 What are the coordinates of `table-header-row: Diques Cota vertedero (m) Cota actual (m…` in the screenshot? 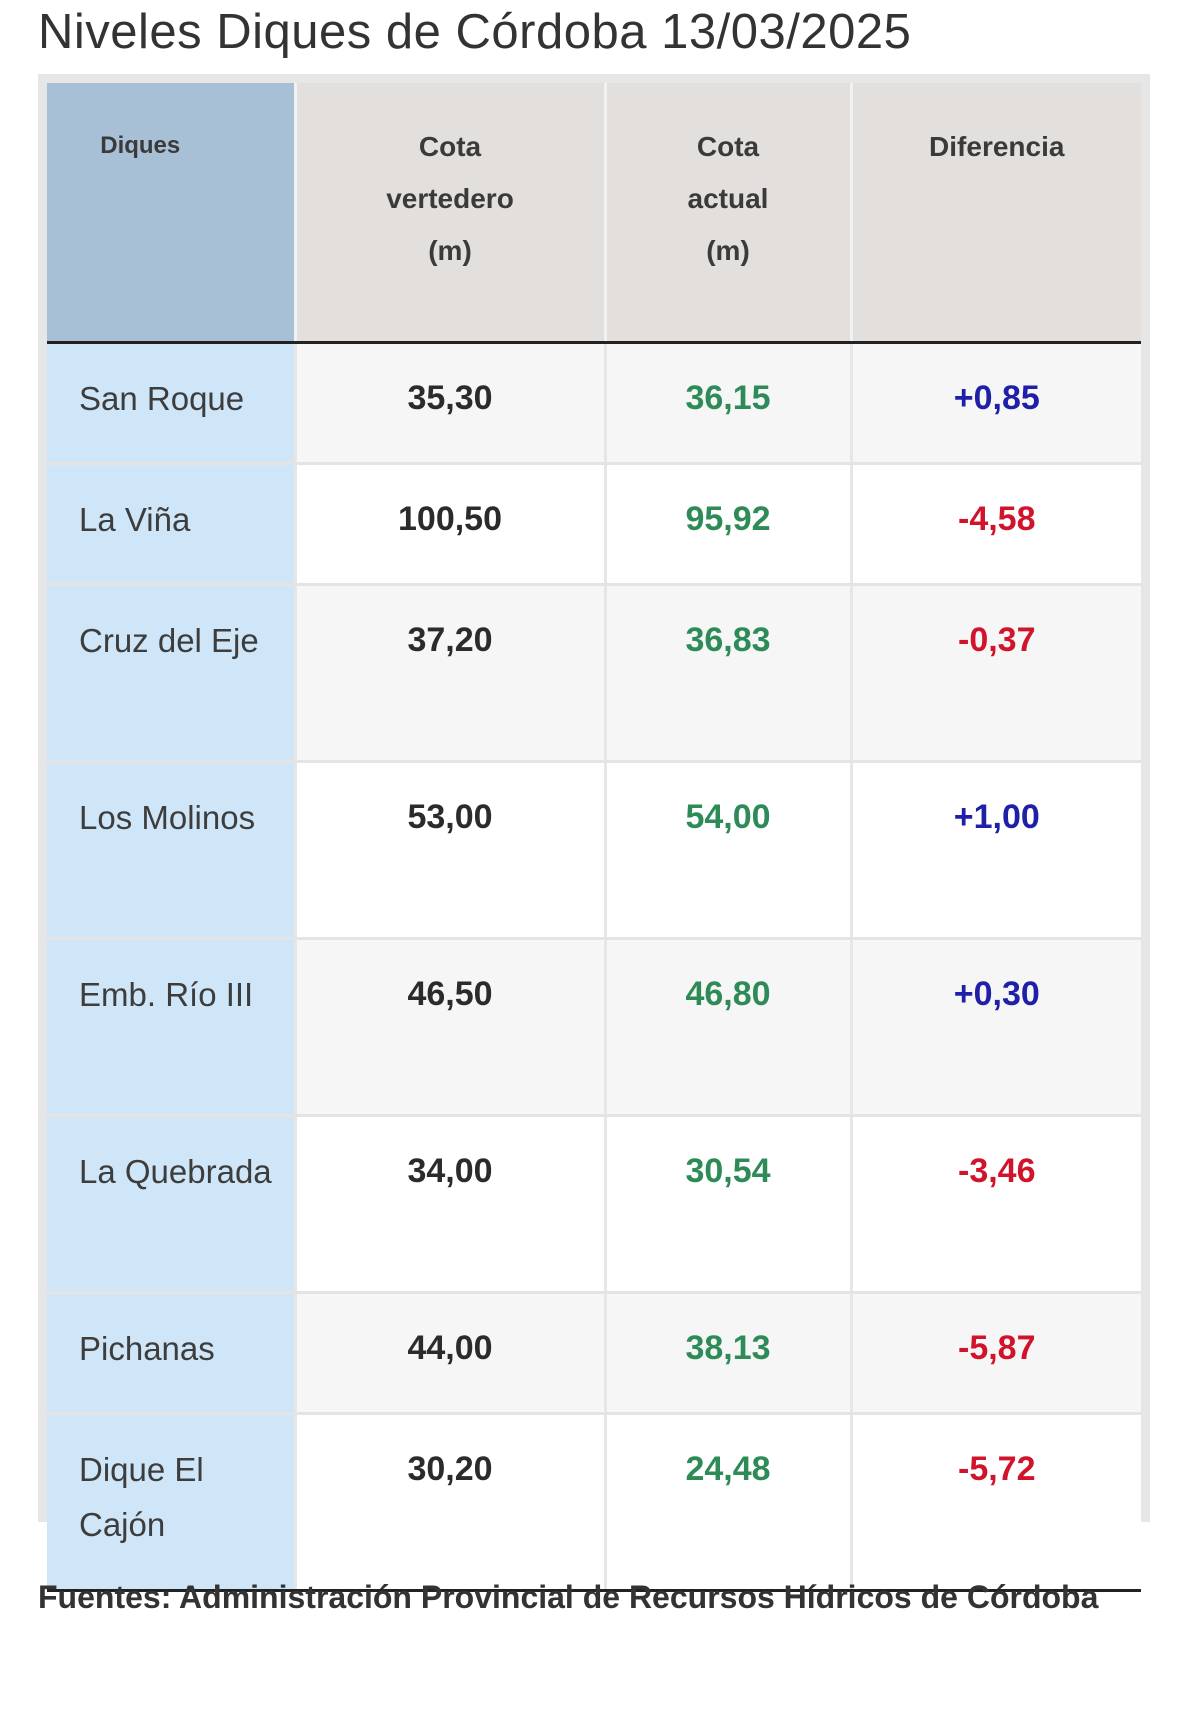 It's located at (594, 213).